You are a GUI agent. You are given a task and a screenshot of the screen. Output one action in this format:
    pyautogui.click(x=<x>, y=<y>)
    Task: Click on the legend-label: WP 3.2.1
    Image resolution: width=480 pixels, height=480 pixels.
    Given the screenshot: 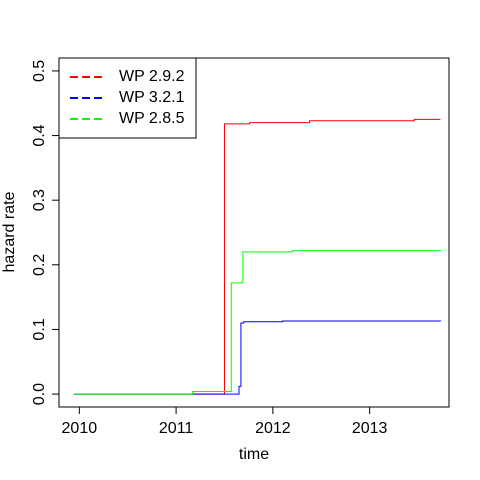 What is the action you would take?
    pyautogui.click(x=152, y=97)
    